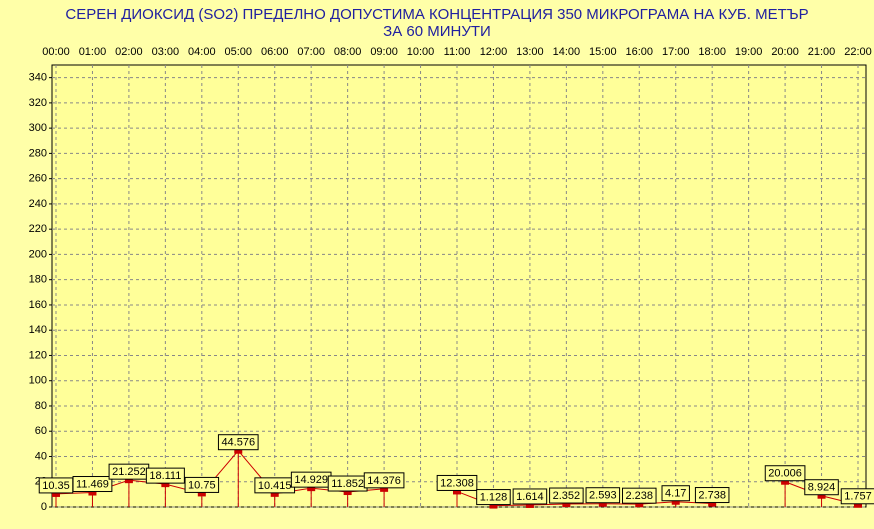  I want to click on x-tick-label: 22:00, so click(858, 52).